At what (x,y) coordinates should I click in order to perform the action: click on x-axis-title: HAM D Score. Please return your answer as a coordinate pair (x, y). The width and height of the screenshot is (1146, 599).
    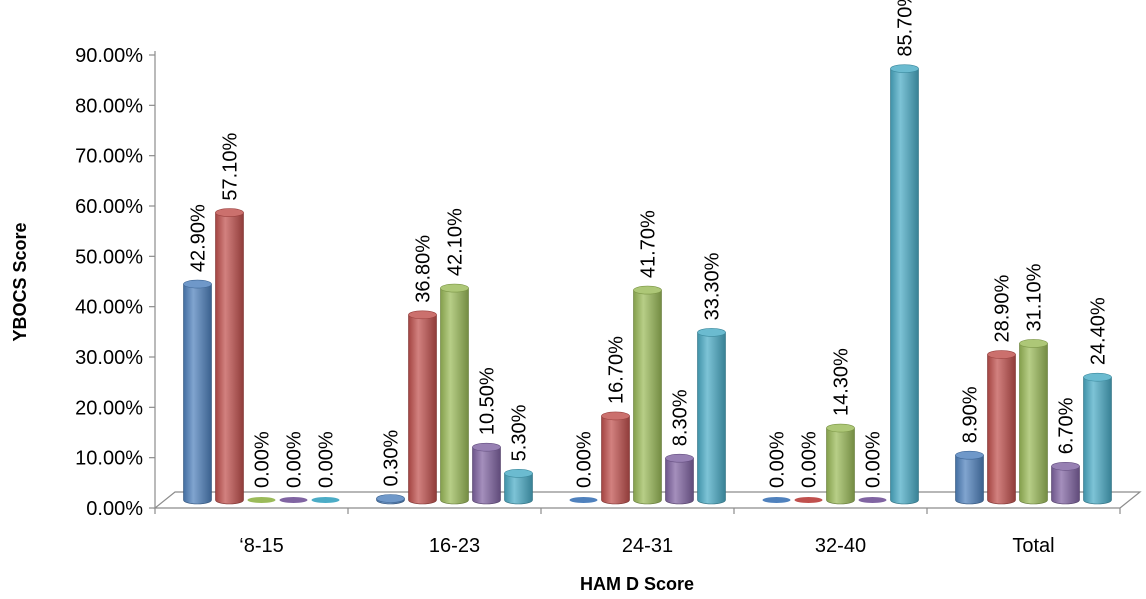
    Looking at the image, I should click on (637, 584).